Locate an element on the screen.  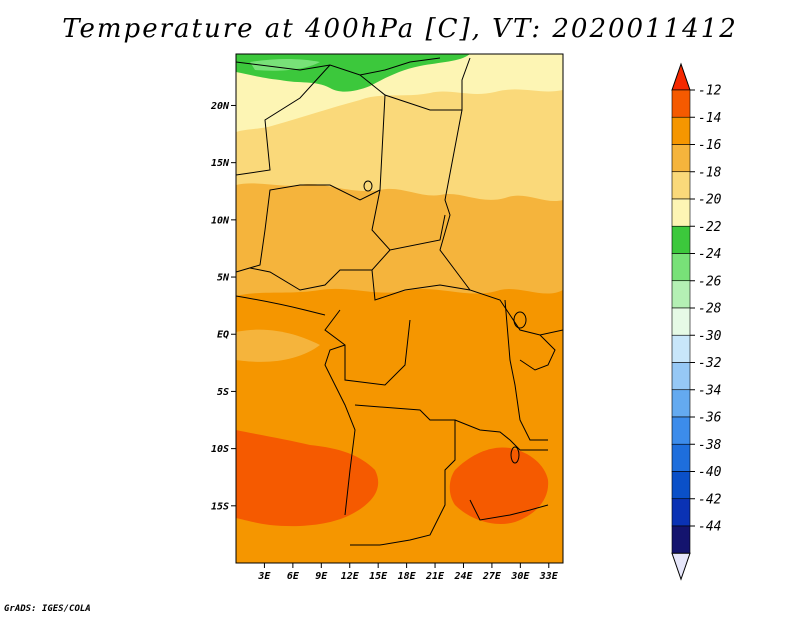
lon-tick-label: 12E is located at coordinates (350, 576).